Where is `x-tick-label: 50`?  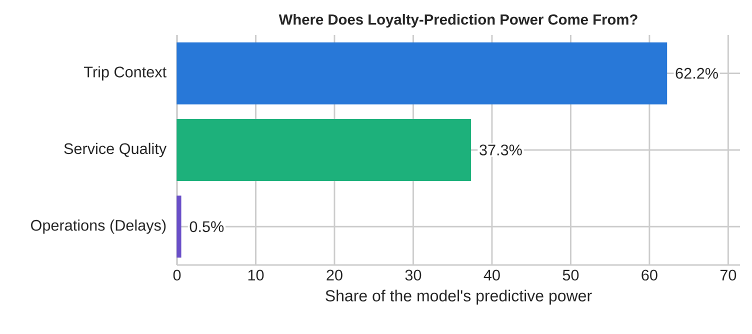
x-tick-label: 50 is located at coordinates (570, 275).